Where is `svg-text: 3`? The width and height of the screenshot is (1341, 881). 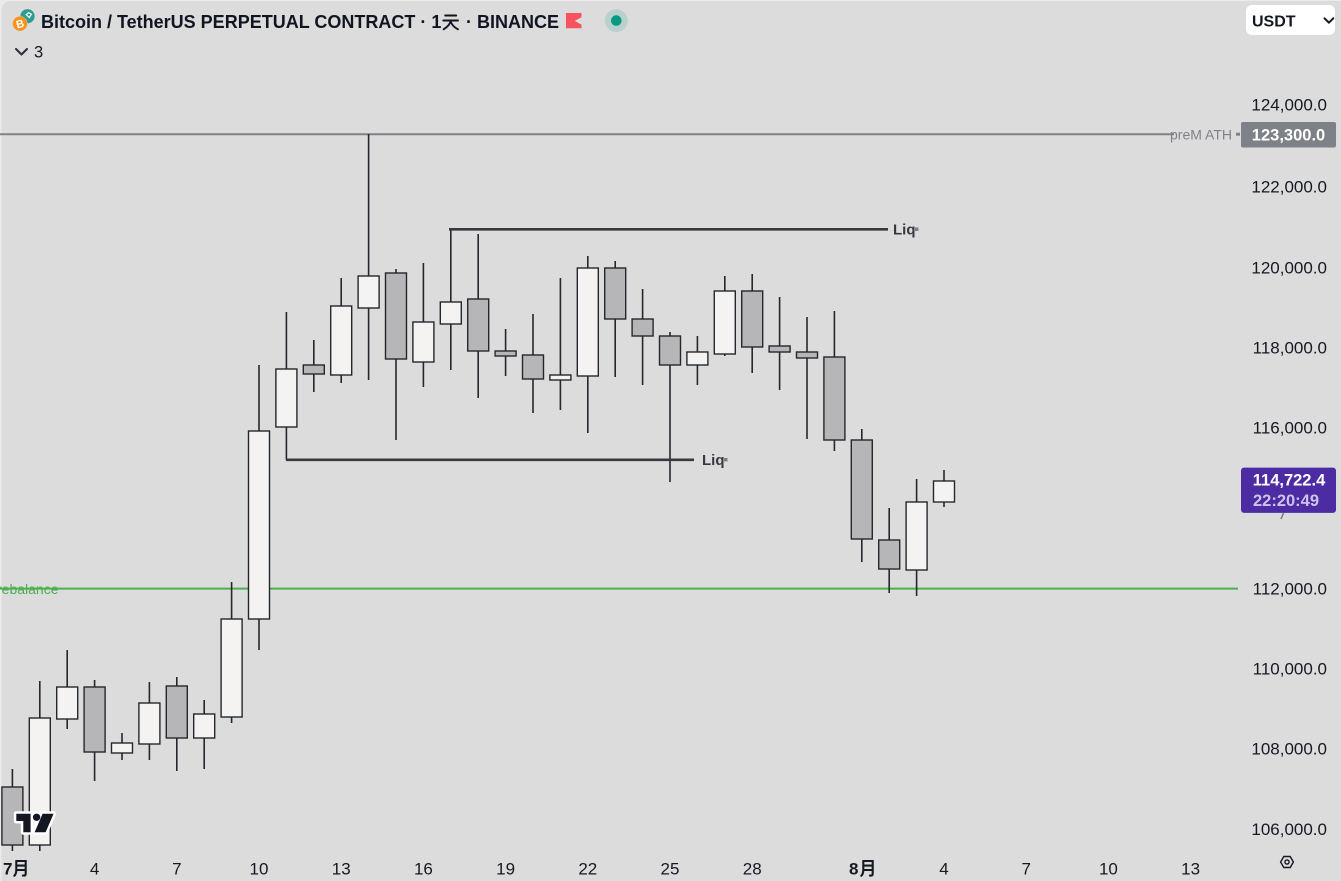
svg-text: 3 is located at coordinates (38, 53).